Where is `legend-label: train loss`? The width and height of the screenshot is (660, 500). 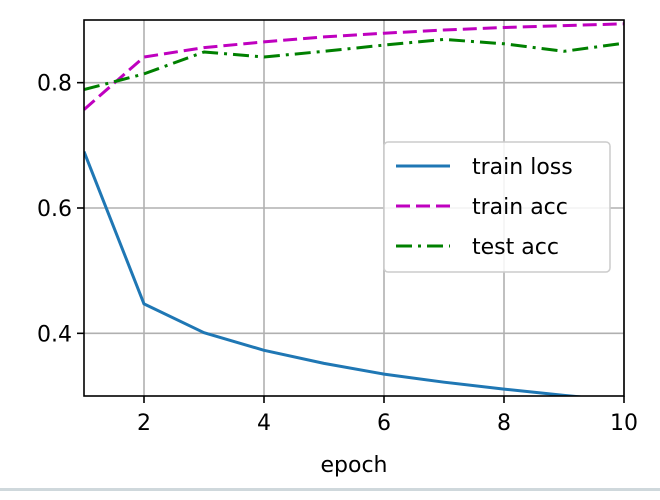
legend-label: train loss is located at coordinates (522, 167).